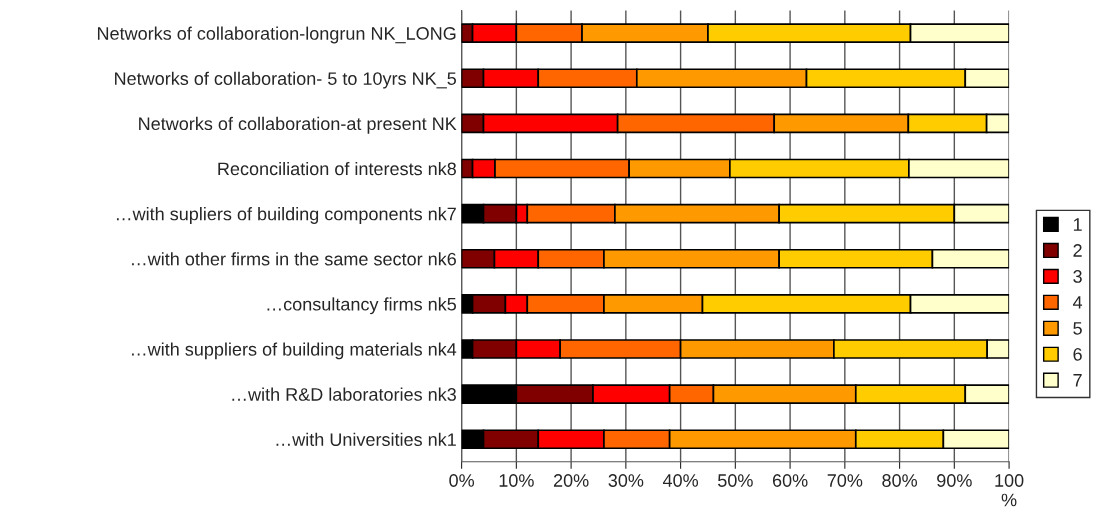 The width and height of the screenshot is (1115, 529). Describe the element at coordinates (1077, 380) in the screenshot. I see `legend-label: 7` at that location.